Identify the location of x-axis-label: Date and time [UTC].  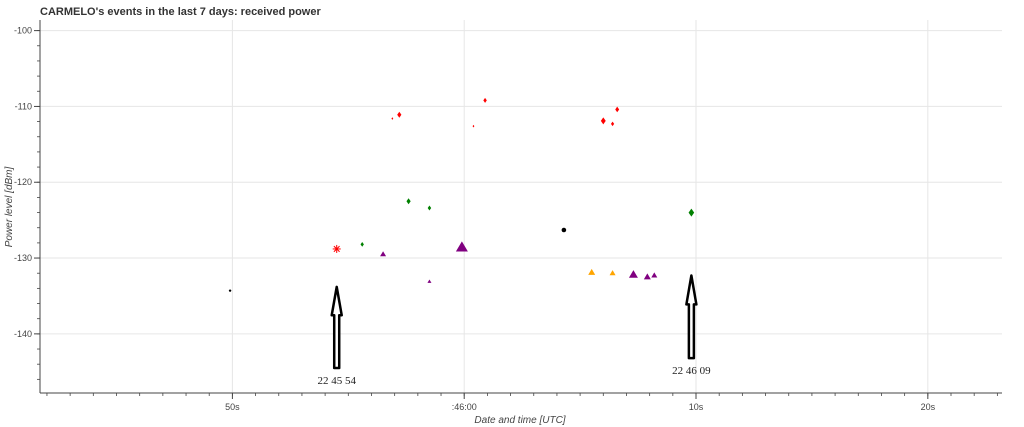
(519, 420).